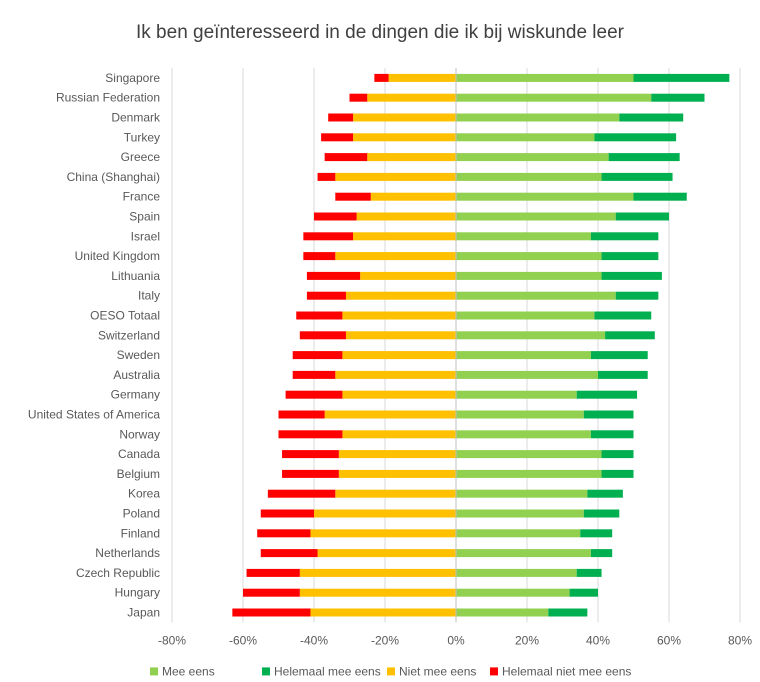 The width and height of the screenshot is (760, 682). I want to click on legend-label: Helemaal niet mee eens, so click(566, 671).